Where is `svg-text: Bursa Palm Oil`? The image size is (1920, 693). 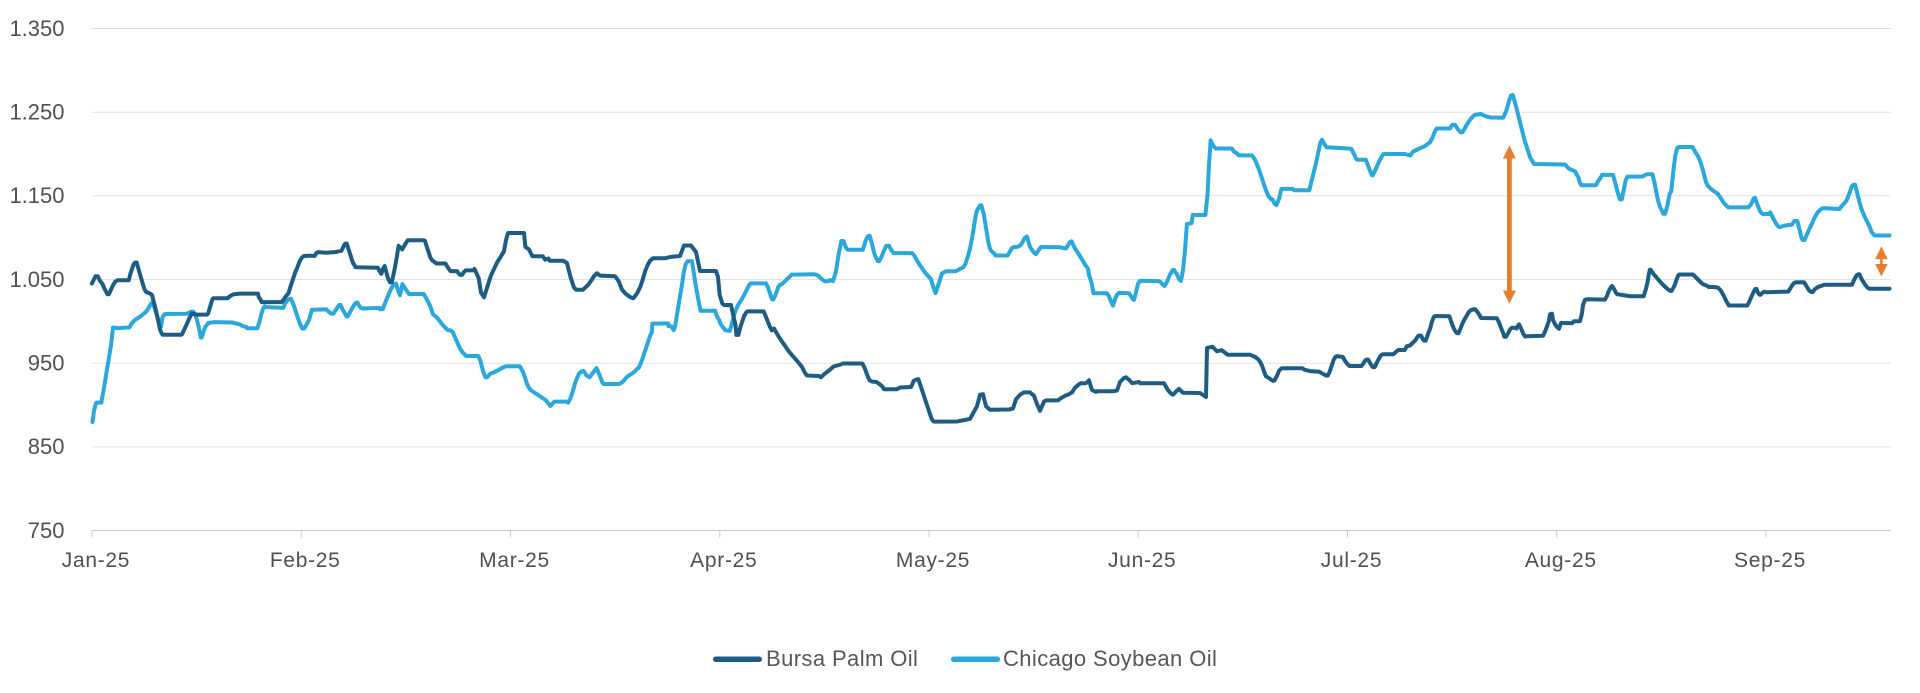
svg-text: Bursa Palm Oil is located at coordinates (842, 658).